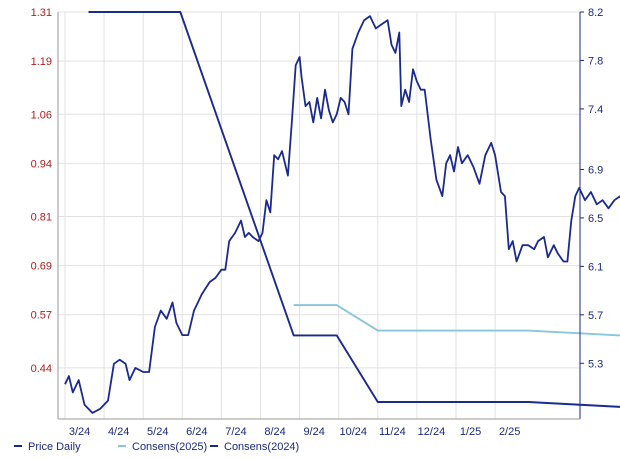 Image resolution: width=620 pixels, height=459 pixels. I want to click on left-tick-label: 1.31, so click(41, 13).